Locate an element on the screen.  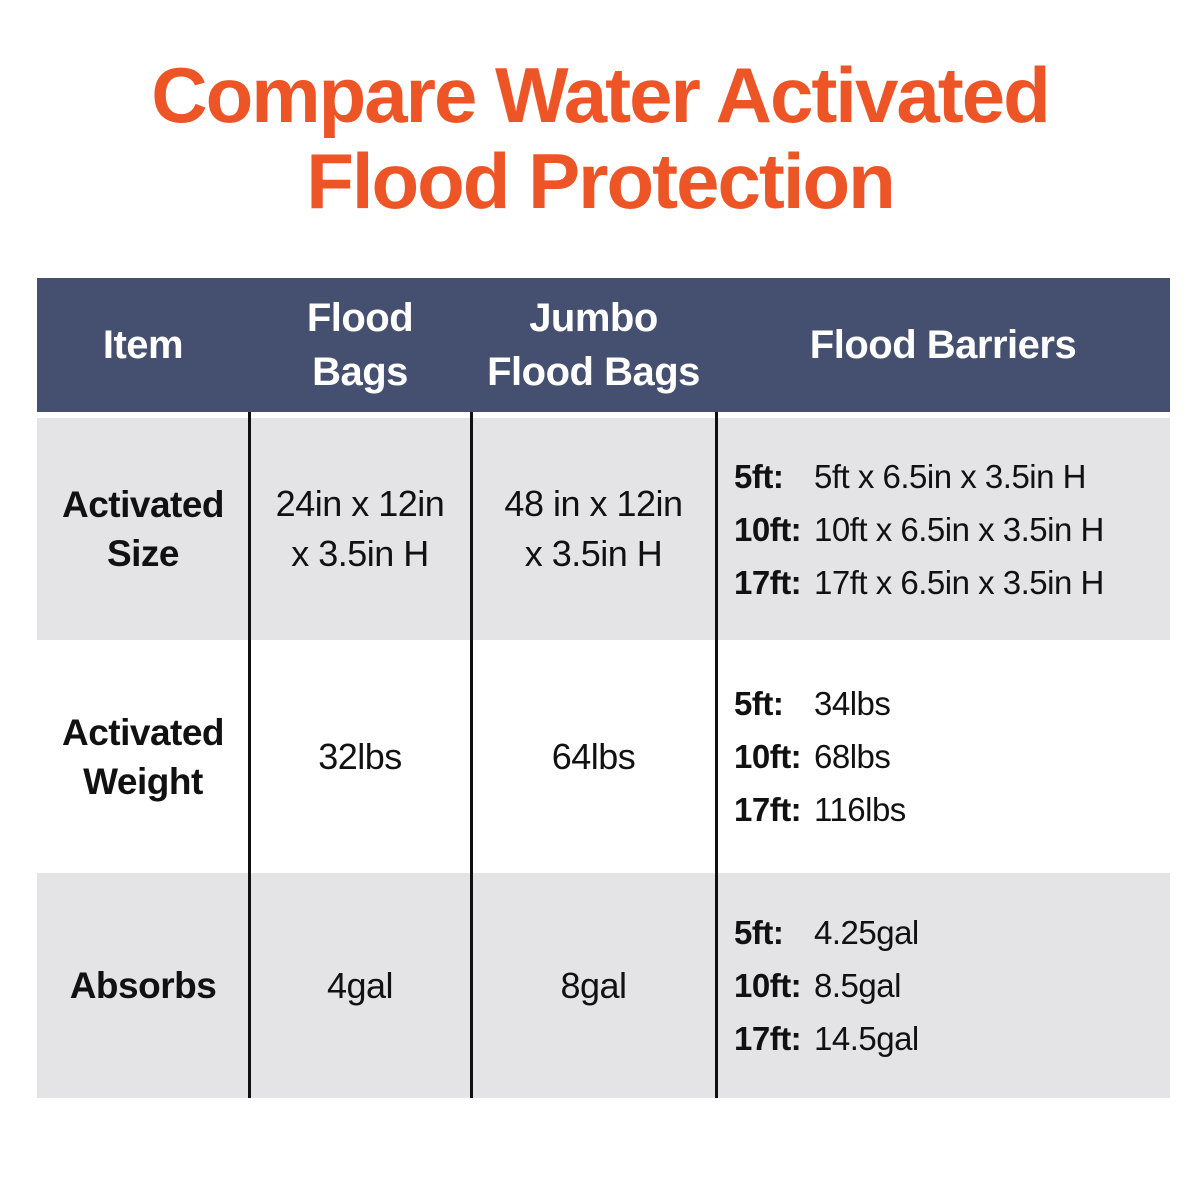
header-item: Item is located at coordinates (143, 345).